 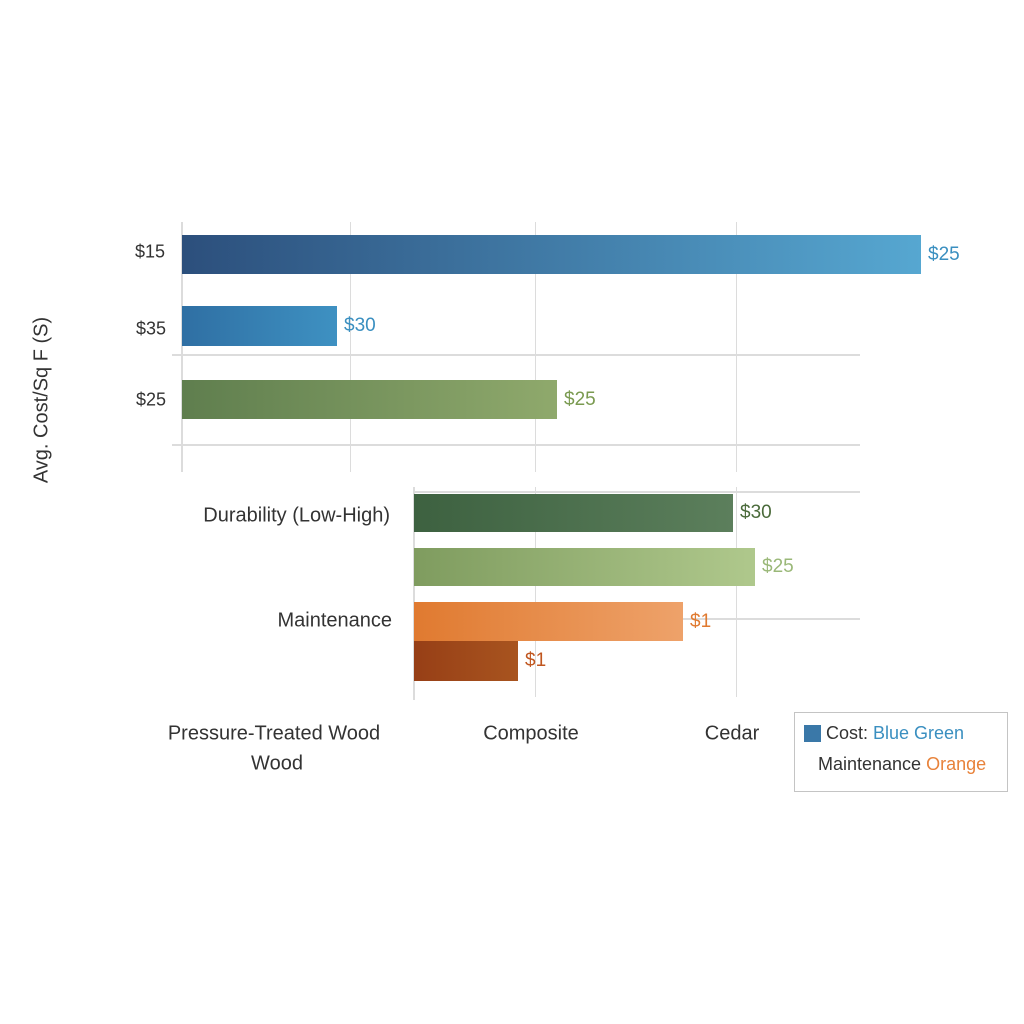 I want to click on x-category-label: Cedar, so click(x=732, y=733).